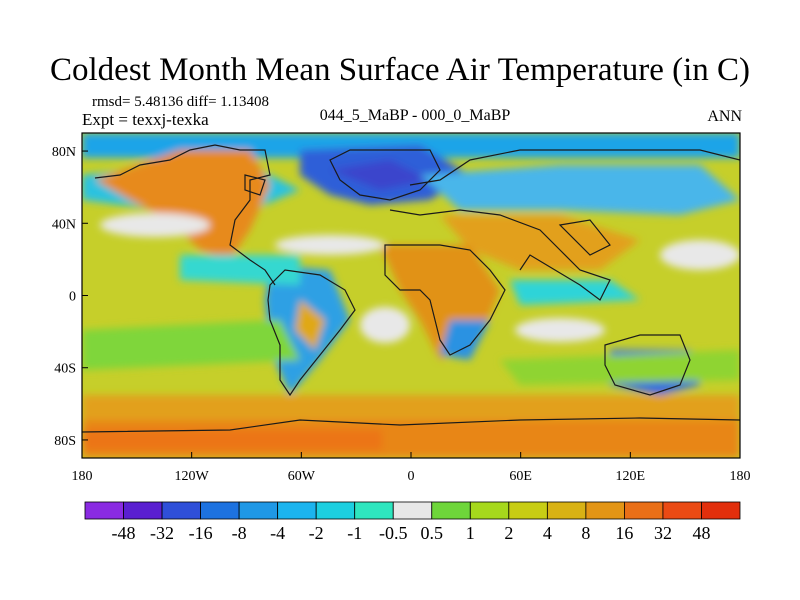  What do you see at coordinates (239, 533) in the screenshot?
I see `colorbar-label: -8` at bounding box center [239, 533].